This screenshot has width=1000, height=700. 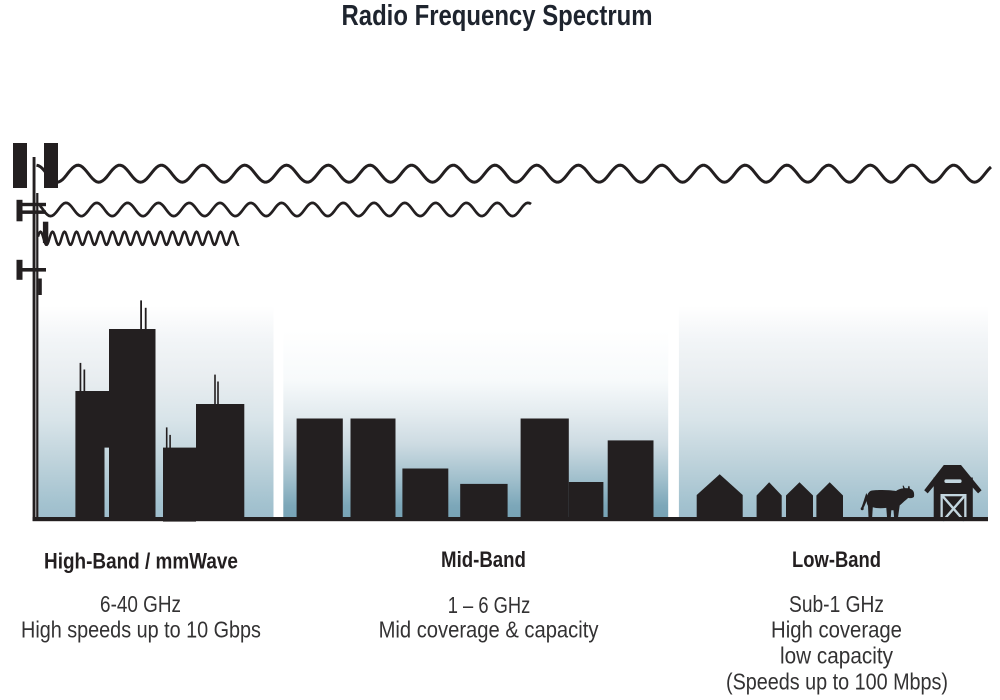 What do you see at coordinates (141, 630) in the screenshot?
I see `svg-text: High speeds up to 10 Gbps` at bounding box center [141, 630].